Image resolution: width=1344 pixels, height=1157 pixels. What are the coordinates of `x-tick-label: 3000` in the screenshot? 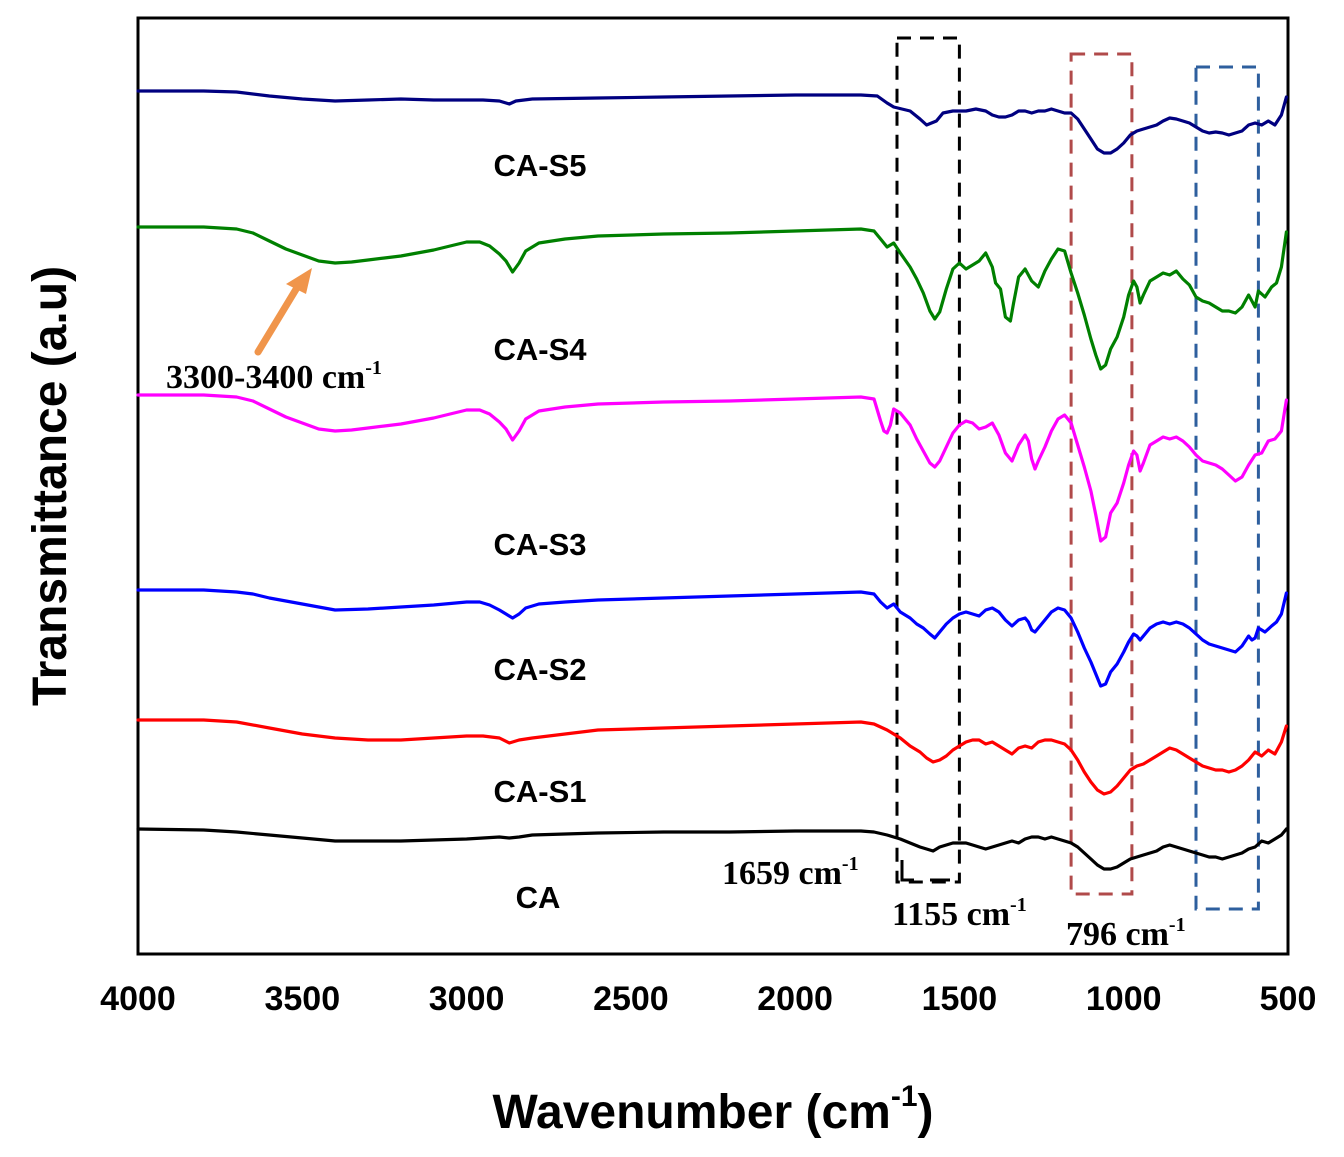 It's located at (467, 999).